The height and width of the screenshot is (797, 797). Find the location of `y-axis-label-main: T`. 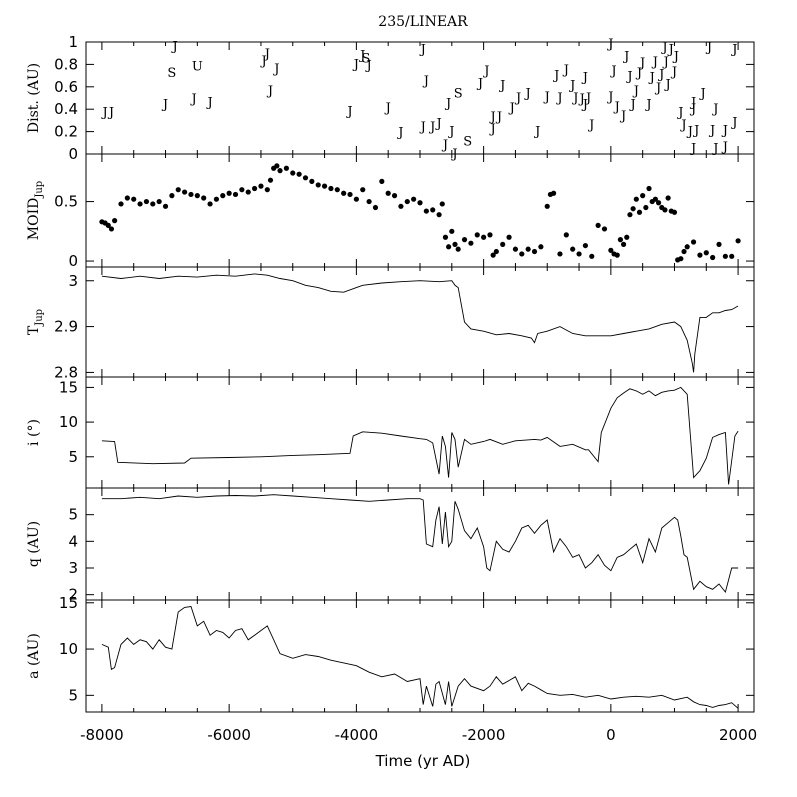

y-axis-label-main: T is located at coordinates (34, 330).